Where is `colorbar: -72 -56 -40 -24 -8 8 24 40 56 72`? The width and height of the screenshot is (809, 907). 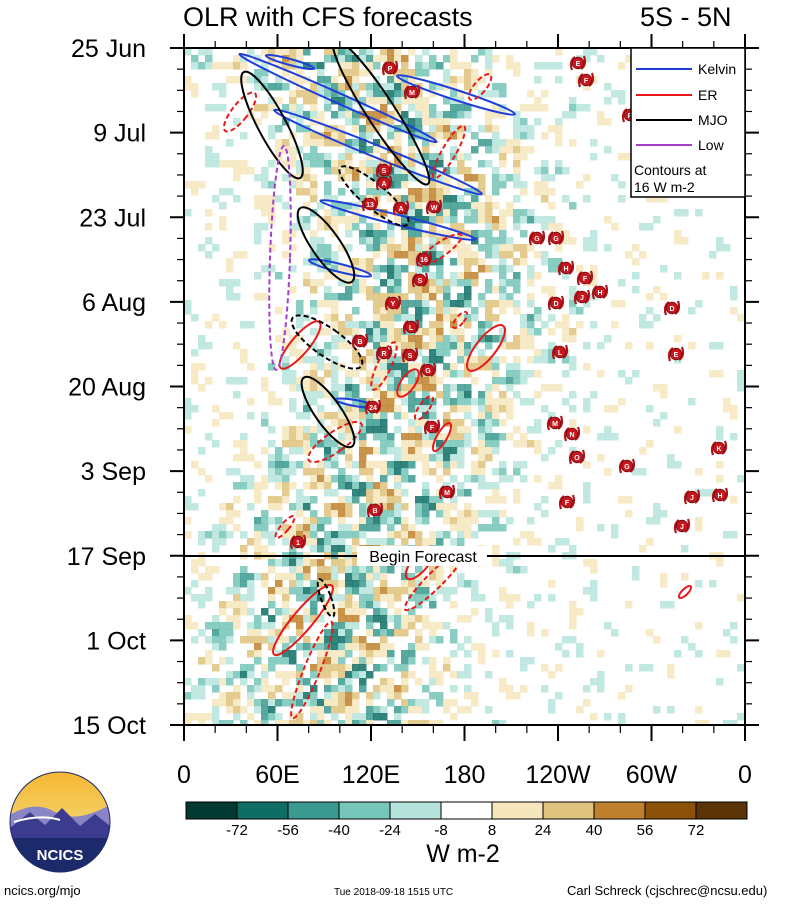
colorbar: -72 -56 -40 -24 -8 8 24 40 56 72 is located at coordinates (466, 820).